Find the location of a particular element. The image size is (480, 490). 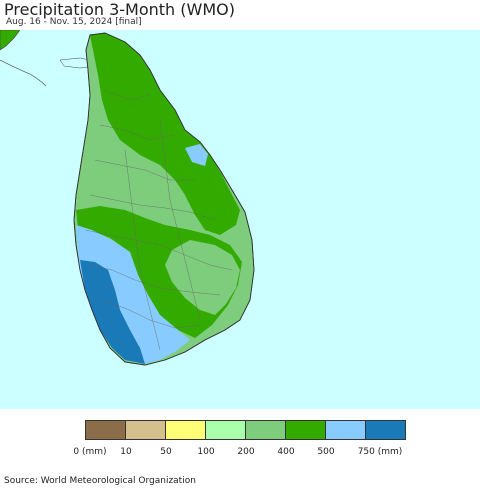

legend-label-100: 100 is located at coordinates (206, 452).